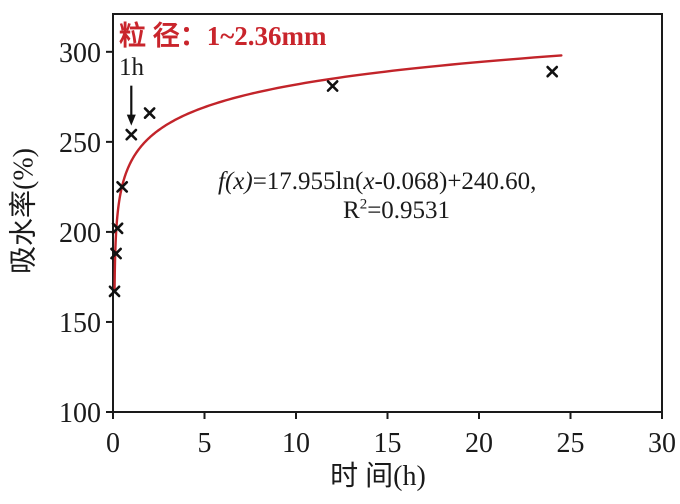  Describe the element at coordinates (205, 443) in the screenshot. I see `x-tick-label: 5` at that location.